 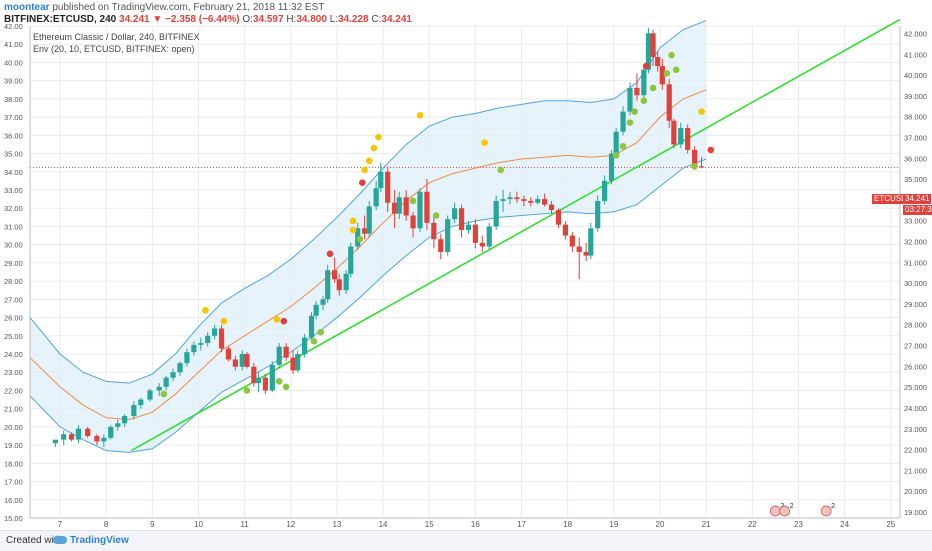 I want to click on close-value: 34.241, so click(x=396, y=19).